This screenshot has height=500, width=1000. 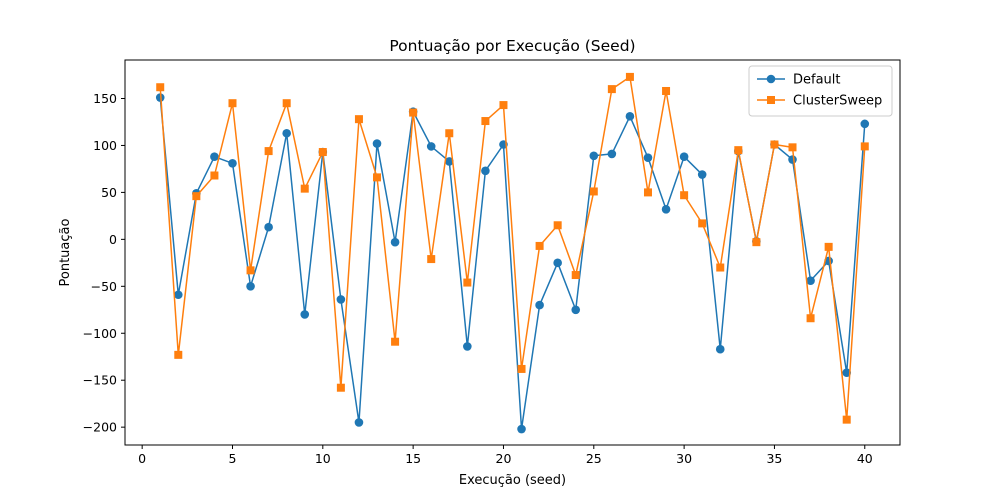 I want to click on x-axis: 0 5 10 15 20 25 30 35 40, so click(x=505, y=455).